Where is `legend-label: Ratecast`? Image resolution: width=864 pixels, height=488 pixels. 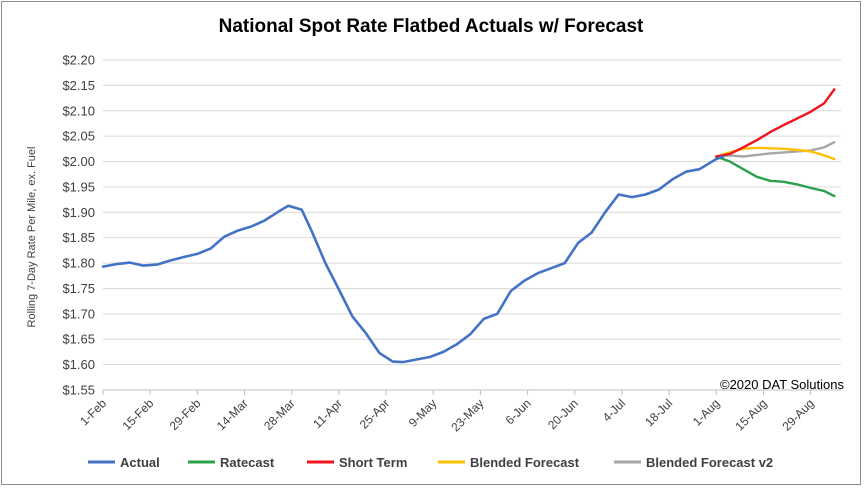
legend-label: Ratecast is located at coordinates (247, 462).